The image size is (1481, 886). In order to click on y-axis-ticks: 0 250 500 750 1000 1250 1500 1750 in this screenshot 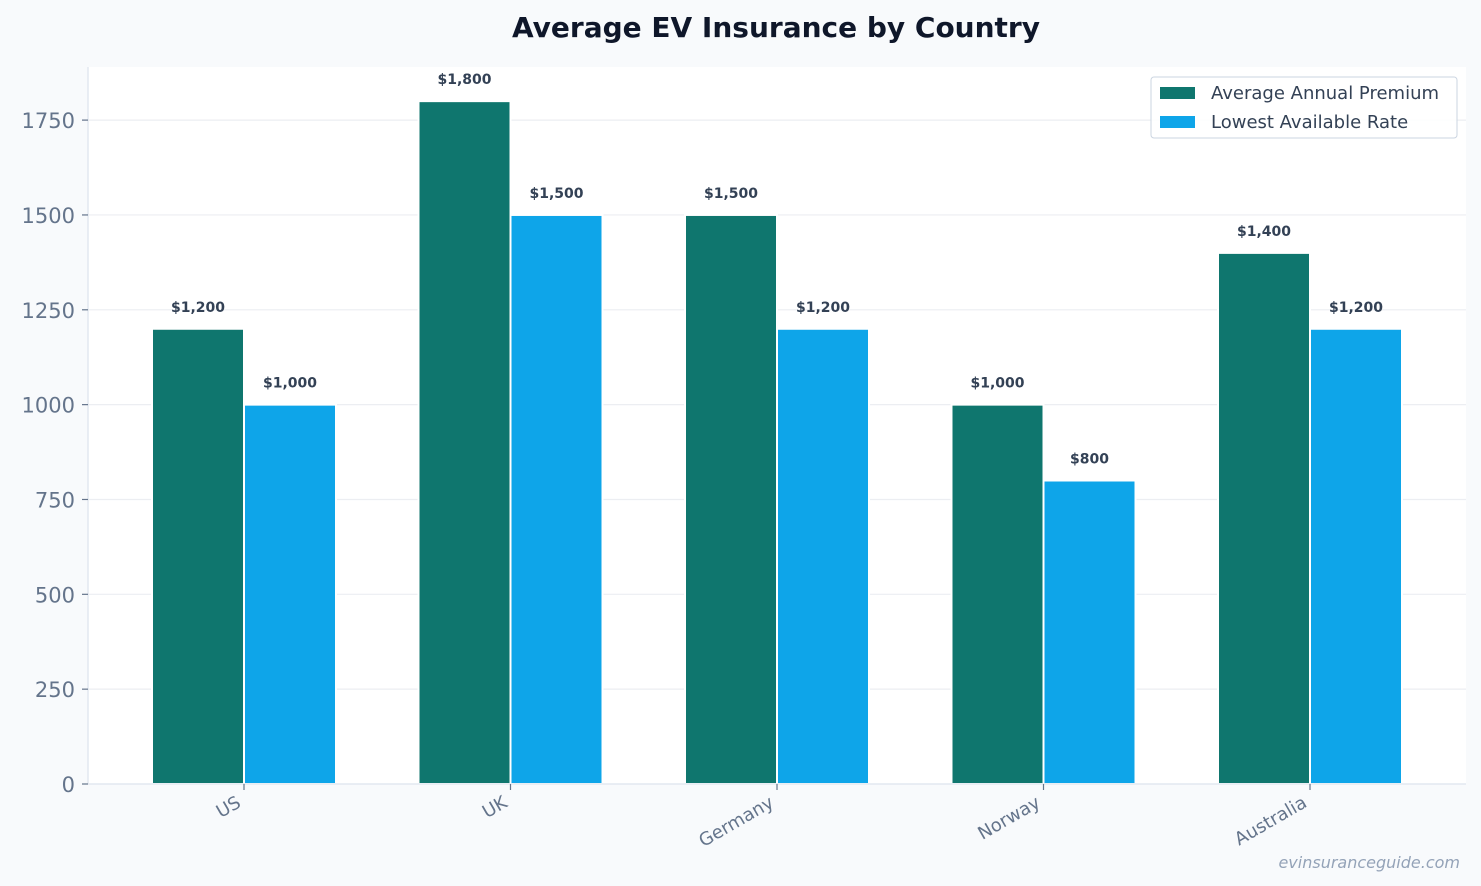, I will do `click(55, 453)`.